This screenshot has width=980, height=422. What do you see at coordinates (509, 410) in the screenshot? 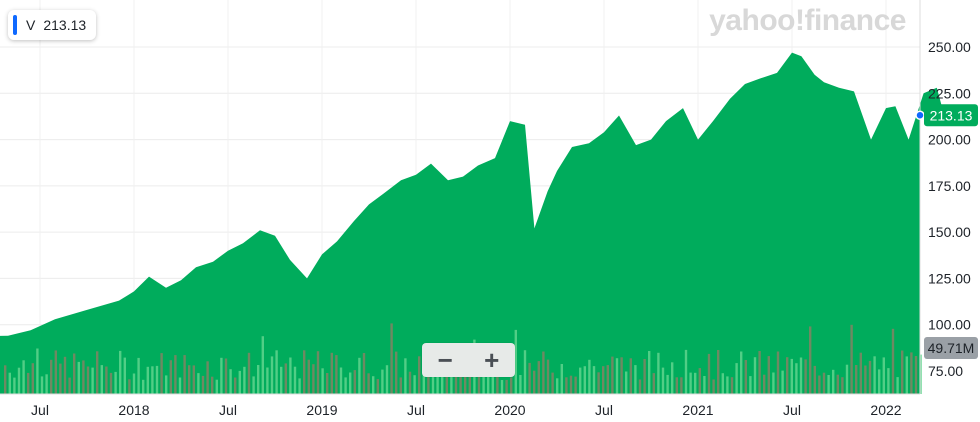
I see `x-tick-label: 2020` at bounding box center [509, 410].